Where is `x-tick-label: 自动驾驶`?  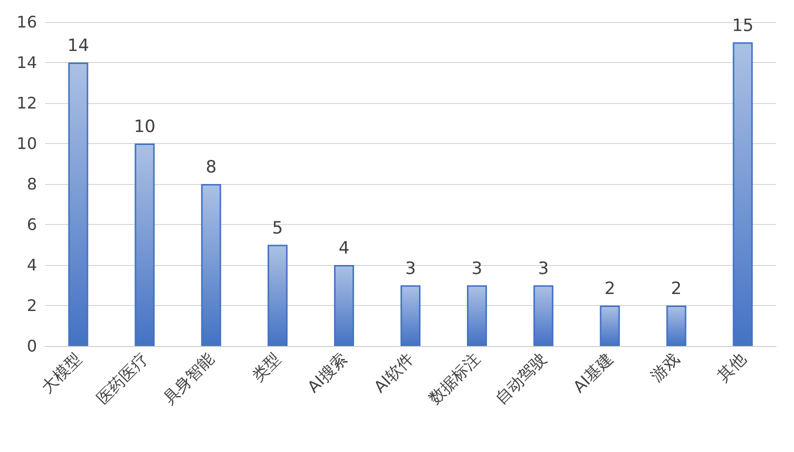 x-tick-label: 自动驾驶 is located at coordinates (520, 378).